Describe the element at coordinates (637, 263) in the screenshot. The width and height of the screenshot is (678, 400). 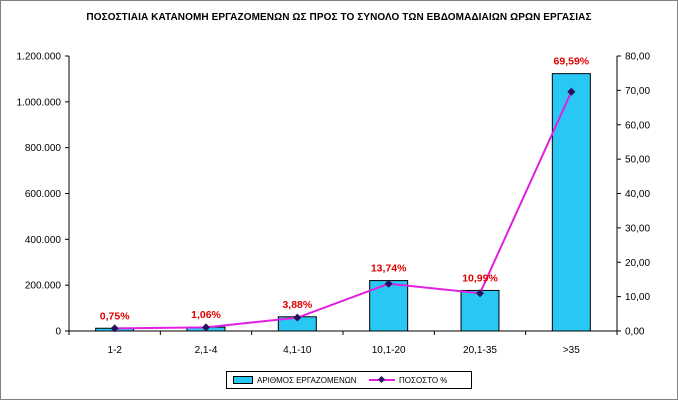
I see `y-right-tick-label: 20,00` at that location.